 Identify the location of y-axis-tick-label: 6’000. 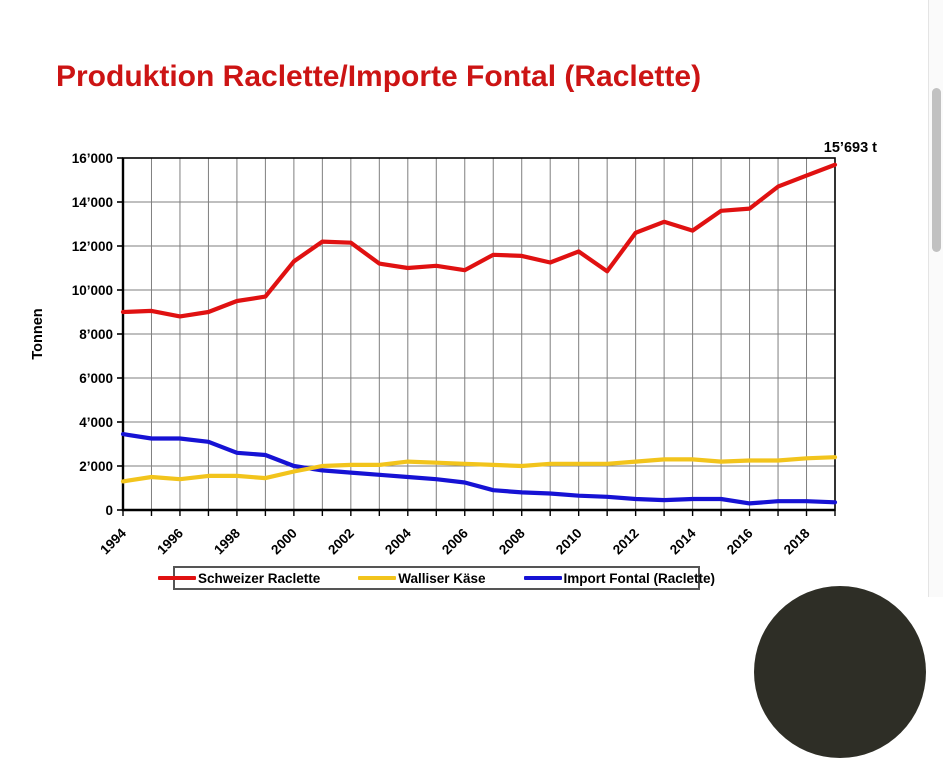
(96, 378).